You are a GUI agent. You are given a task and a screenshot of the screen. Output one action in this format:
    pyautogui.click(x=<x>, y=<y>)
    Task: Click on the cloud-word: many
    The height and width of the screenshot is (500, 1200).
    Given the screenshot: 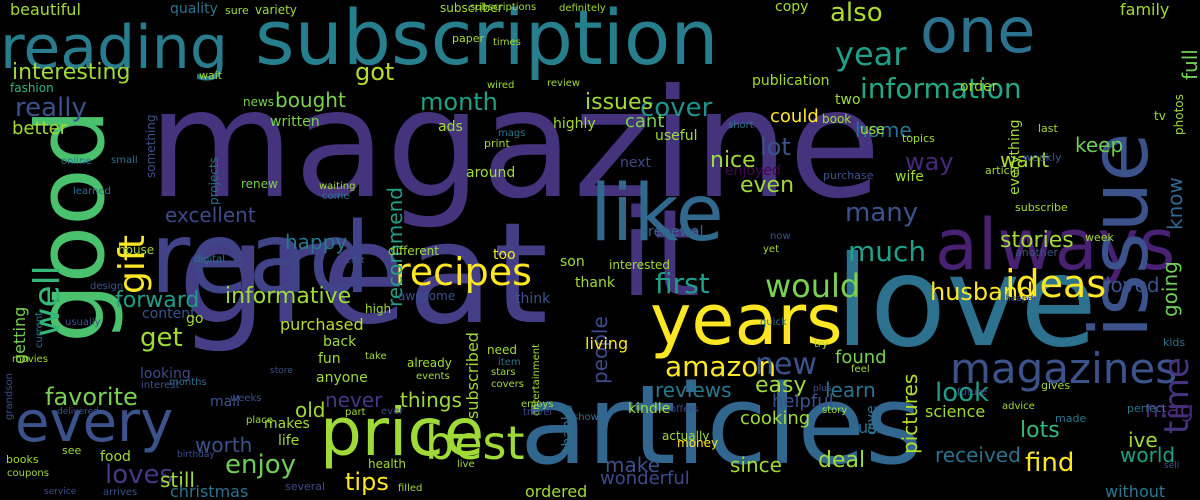 What is the action you would take?
    pyautogui.click(x=882, y=213)
    